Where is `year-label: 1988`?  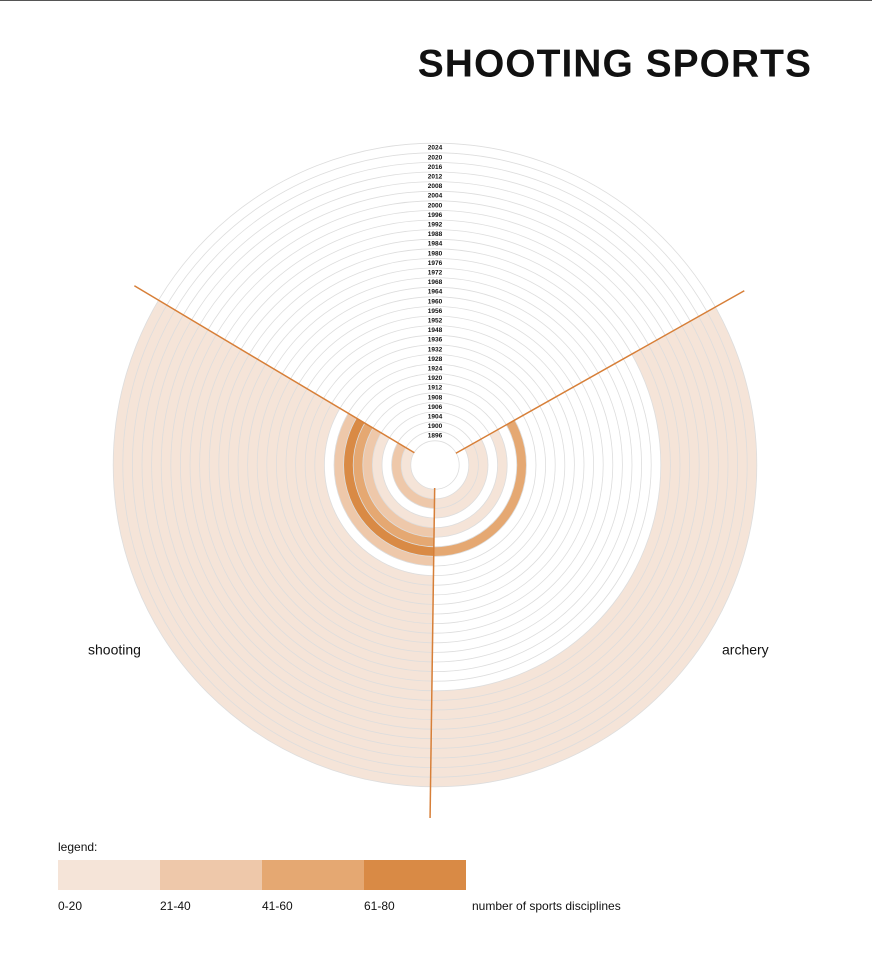
year-label: 1988 is located at coordinates (435, 234).